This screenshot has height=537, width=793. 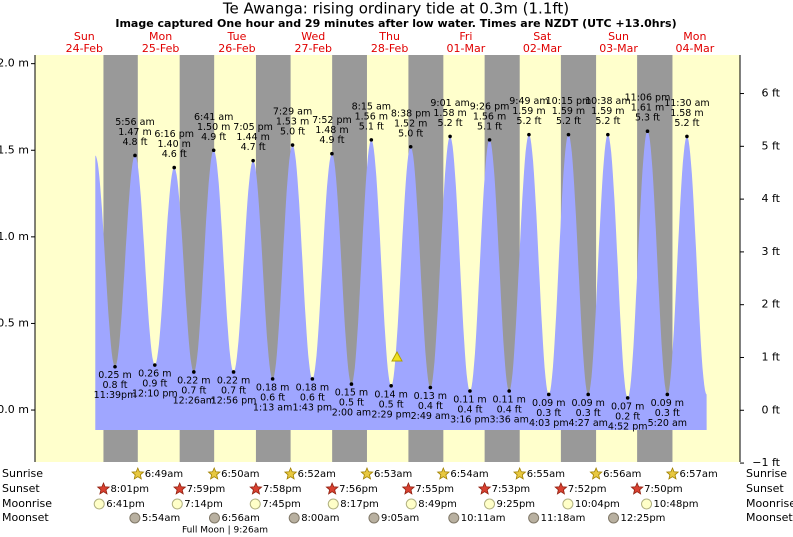 I want to click on sunrise-label: 6:50am, so click(x=240, y=474).